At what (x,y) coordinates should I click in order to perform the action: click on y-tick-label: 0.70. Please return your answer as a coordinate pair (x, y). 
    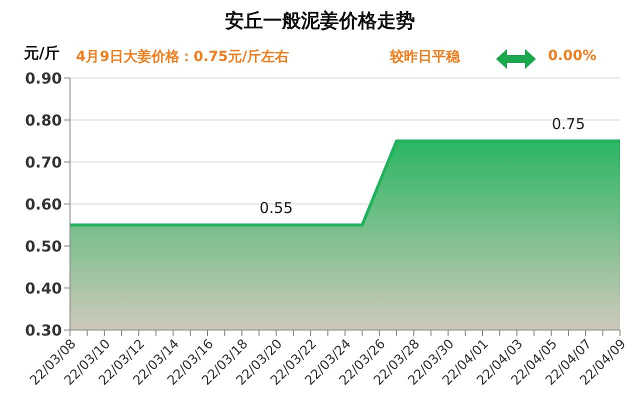
    Looking at the image, I should click on (43, 162).